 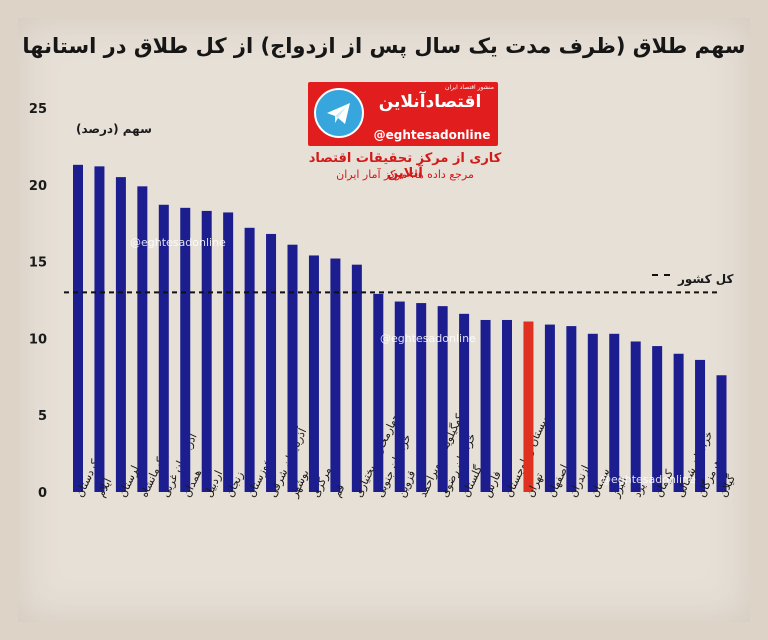 I want to click on x-tick-label: یزد, so click(x=640, y=490).